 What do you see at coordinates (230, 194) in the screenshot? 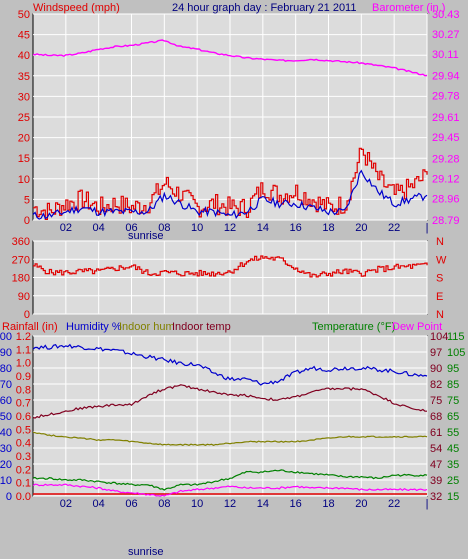
I see `wind-average-series-line` at bounding box center [230, 194].